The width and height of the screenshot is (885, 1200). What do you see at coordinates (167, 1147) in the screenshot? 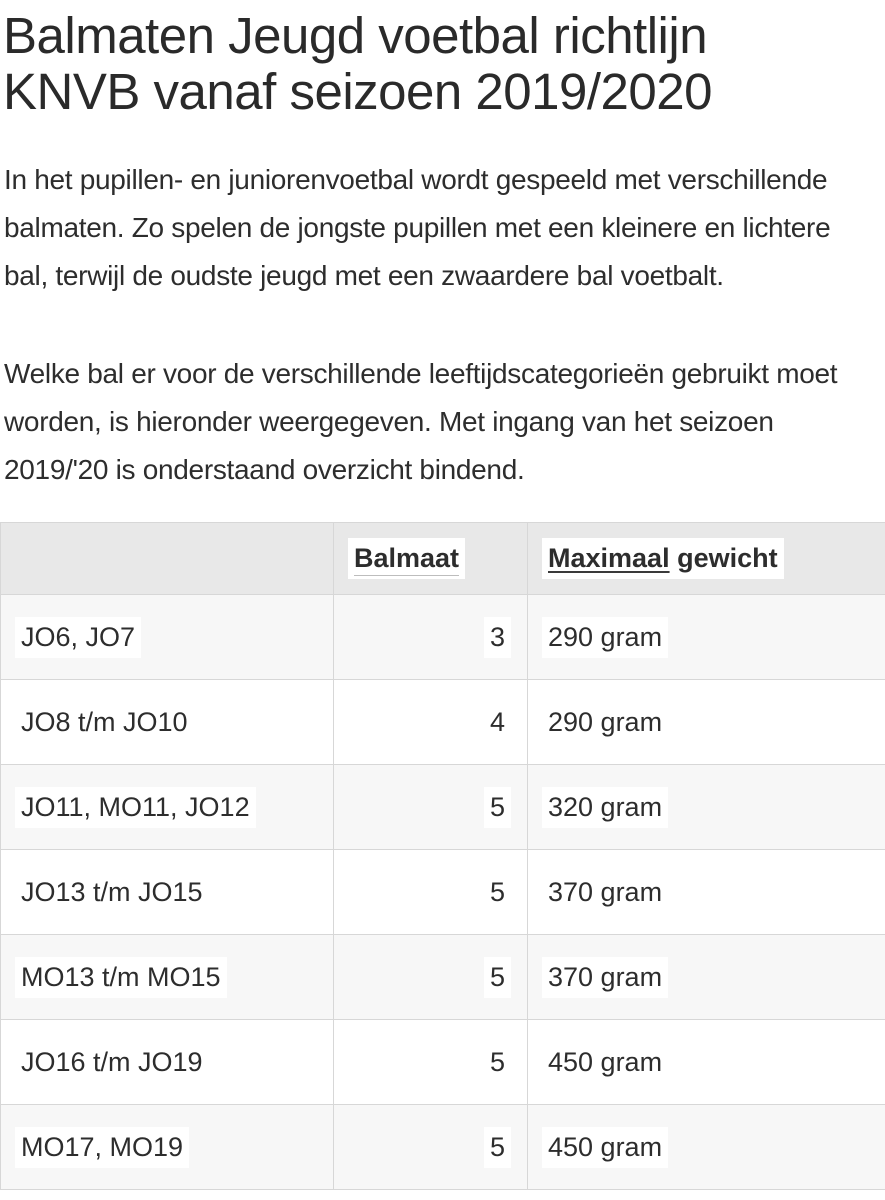
I see `cell-category: MO17, MO19` at bounding box center [167, 1147].